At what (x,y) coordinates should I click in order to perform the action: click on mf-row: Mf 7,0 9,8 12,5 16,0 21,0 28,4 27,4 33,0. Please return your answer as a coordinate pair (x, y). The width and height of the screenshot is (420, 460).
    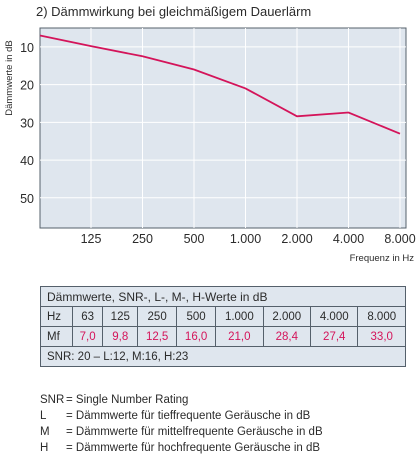
    Looking at the image, I should click on (223, 336).